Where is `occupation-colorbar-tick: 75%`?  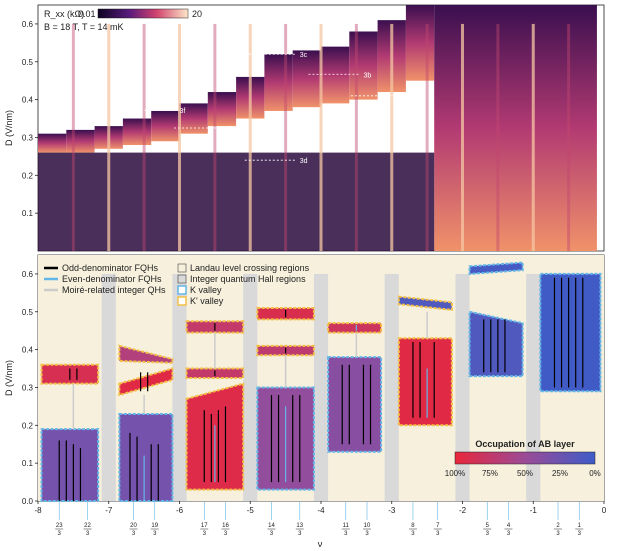
occupation-colorbar-tick: 75% is located at coordinates (490, 473).